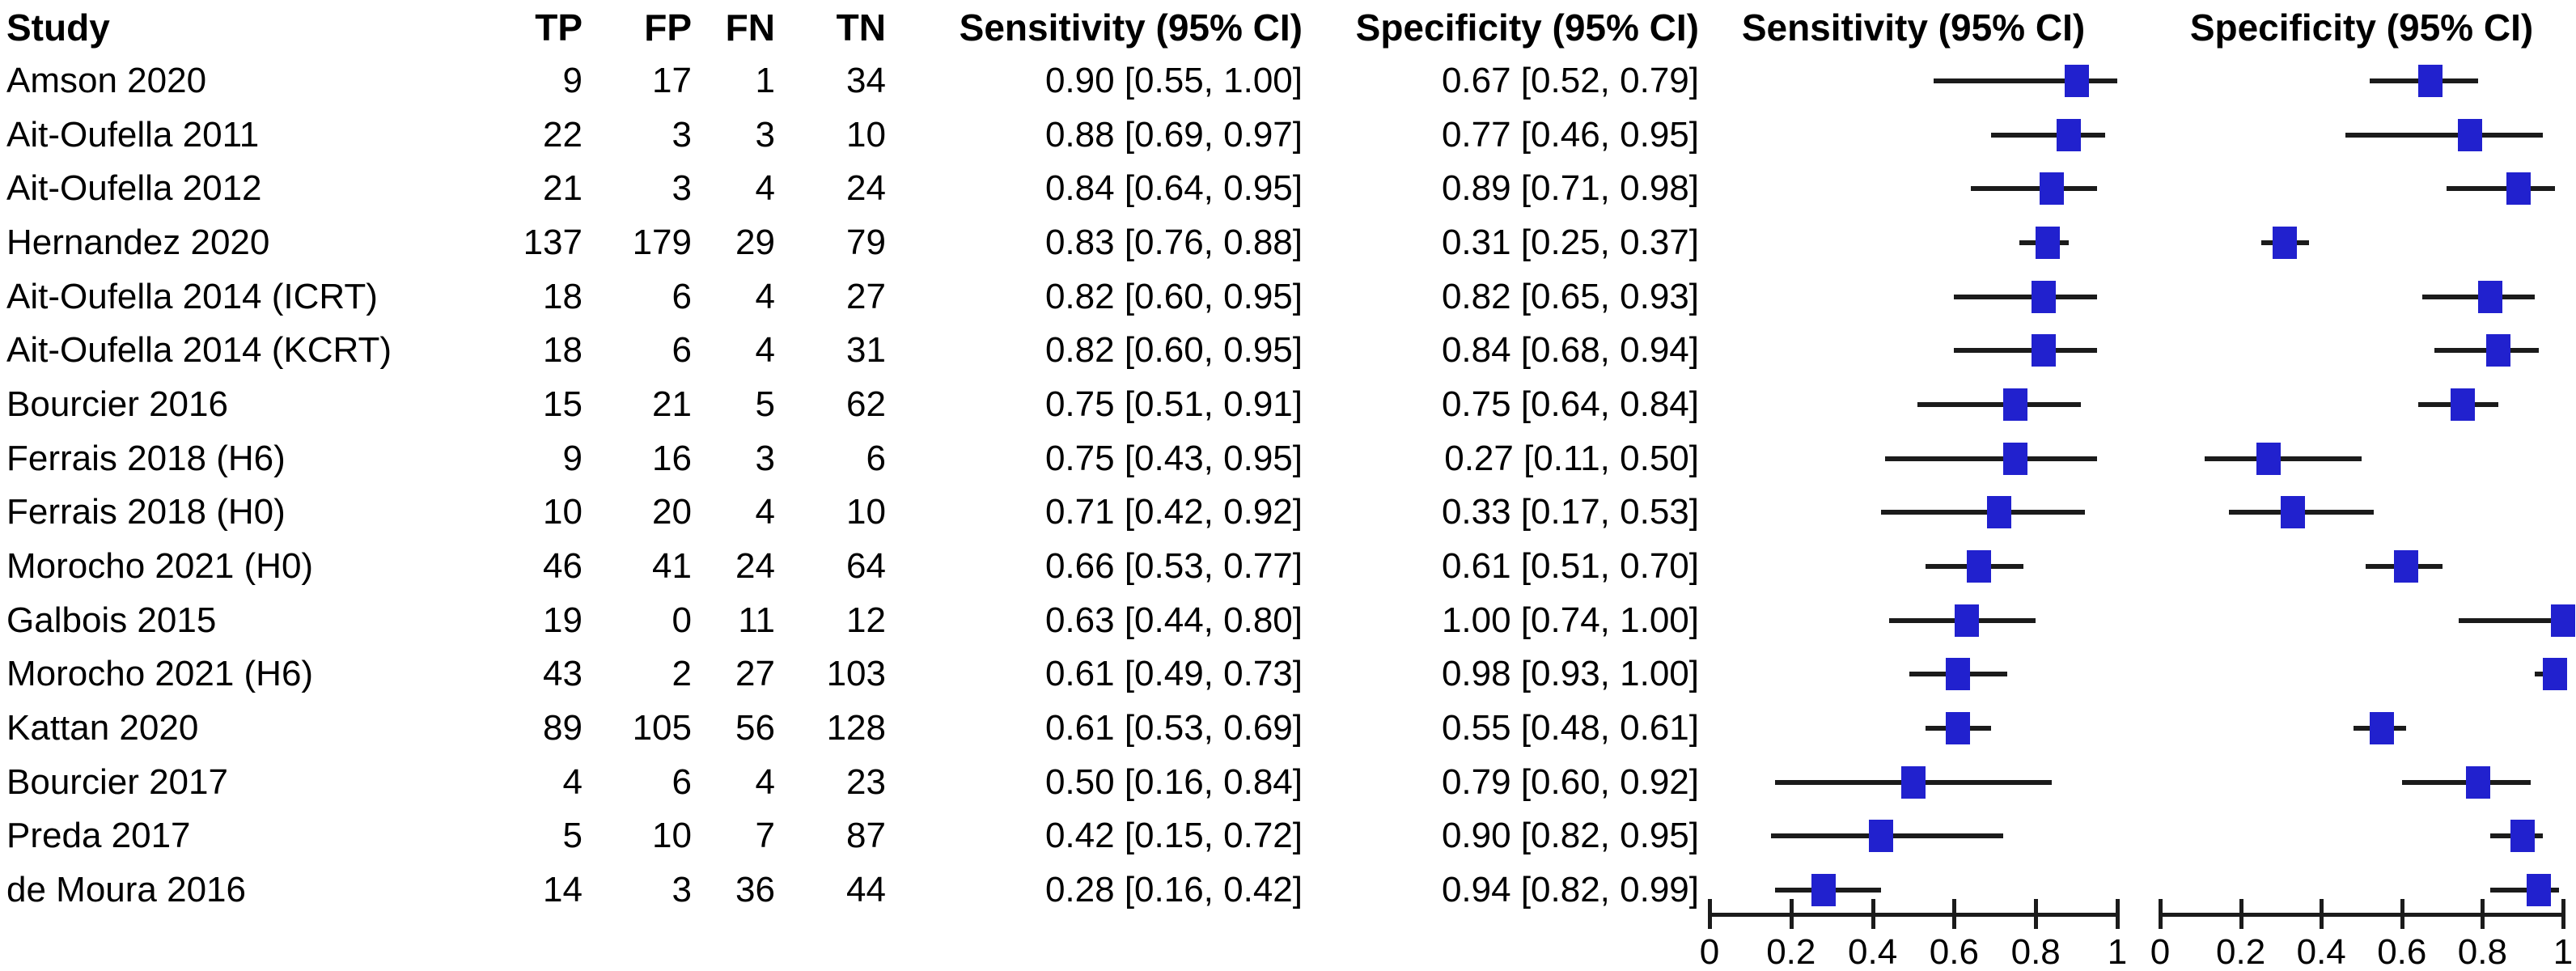  What do you see at coordinates (563, 566) in the screenshot?
I see `tp-value: 46` at bounding box center [563, 566].